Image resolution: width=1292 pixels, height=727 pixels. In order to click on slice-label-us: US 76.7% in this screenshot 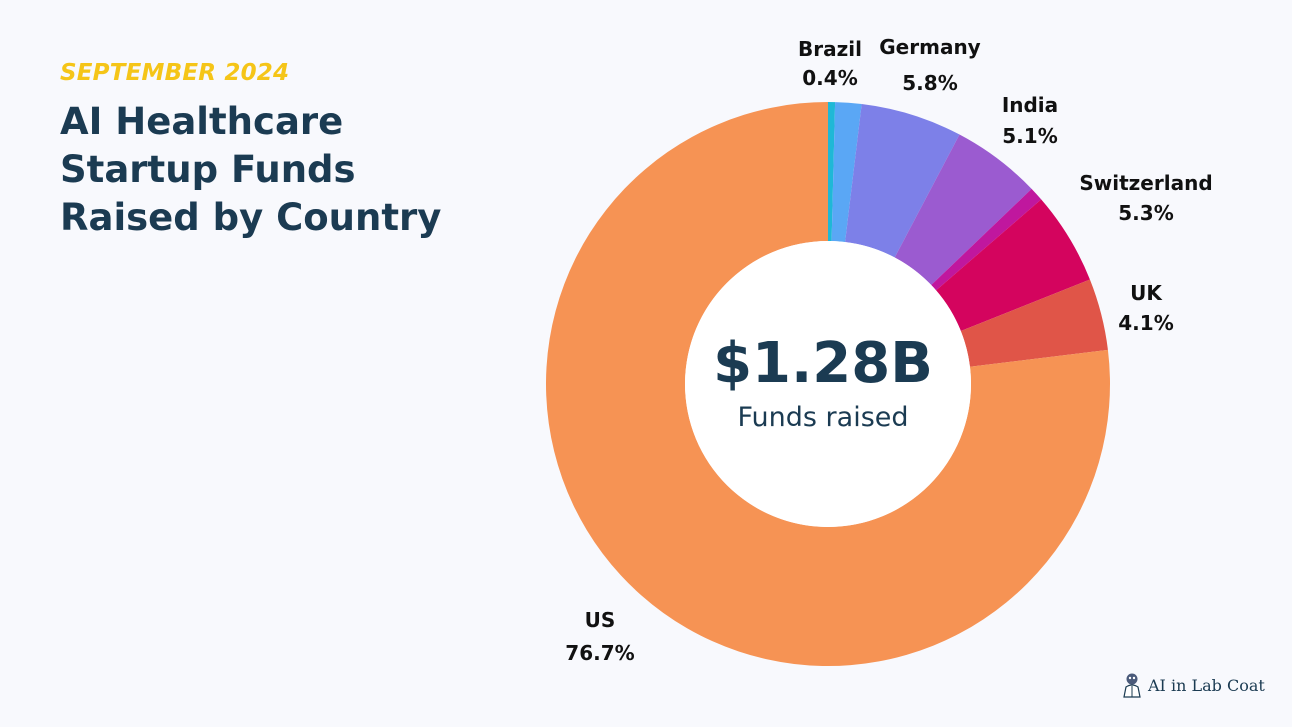, I will do `click(599, 636)`.